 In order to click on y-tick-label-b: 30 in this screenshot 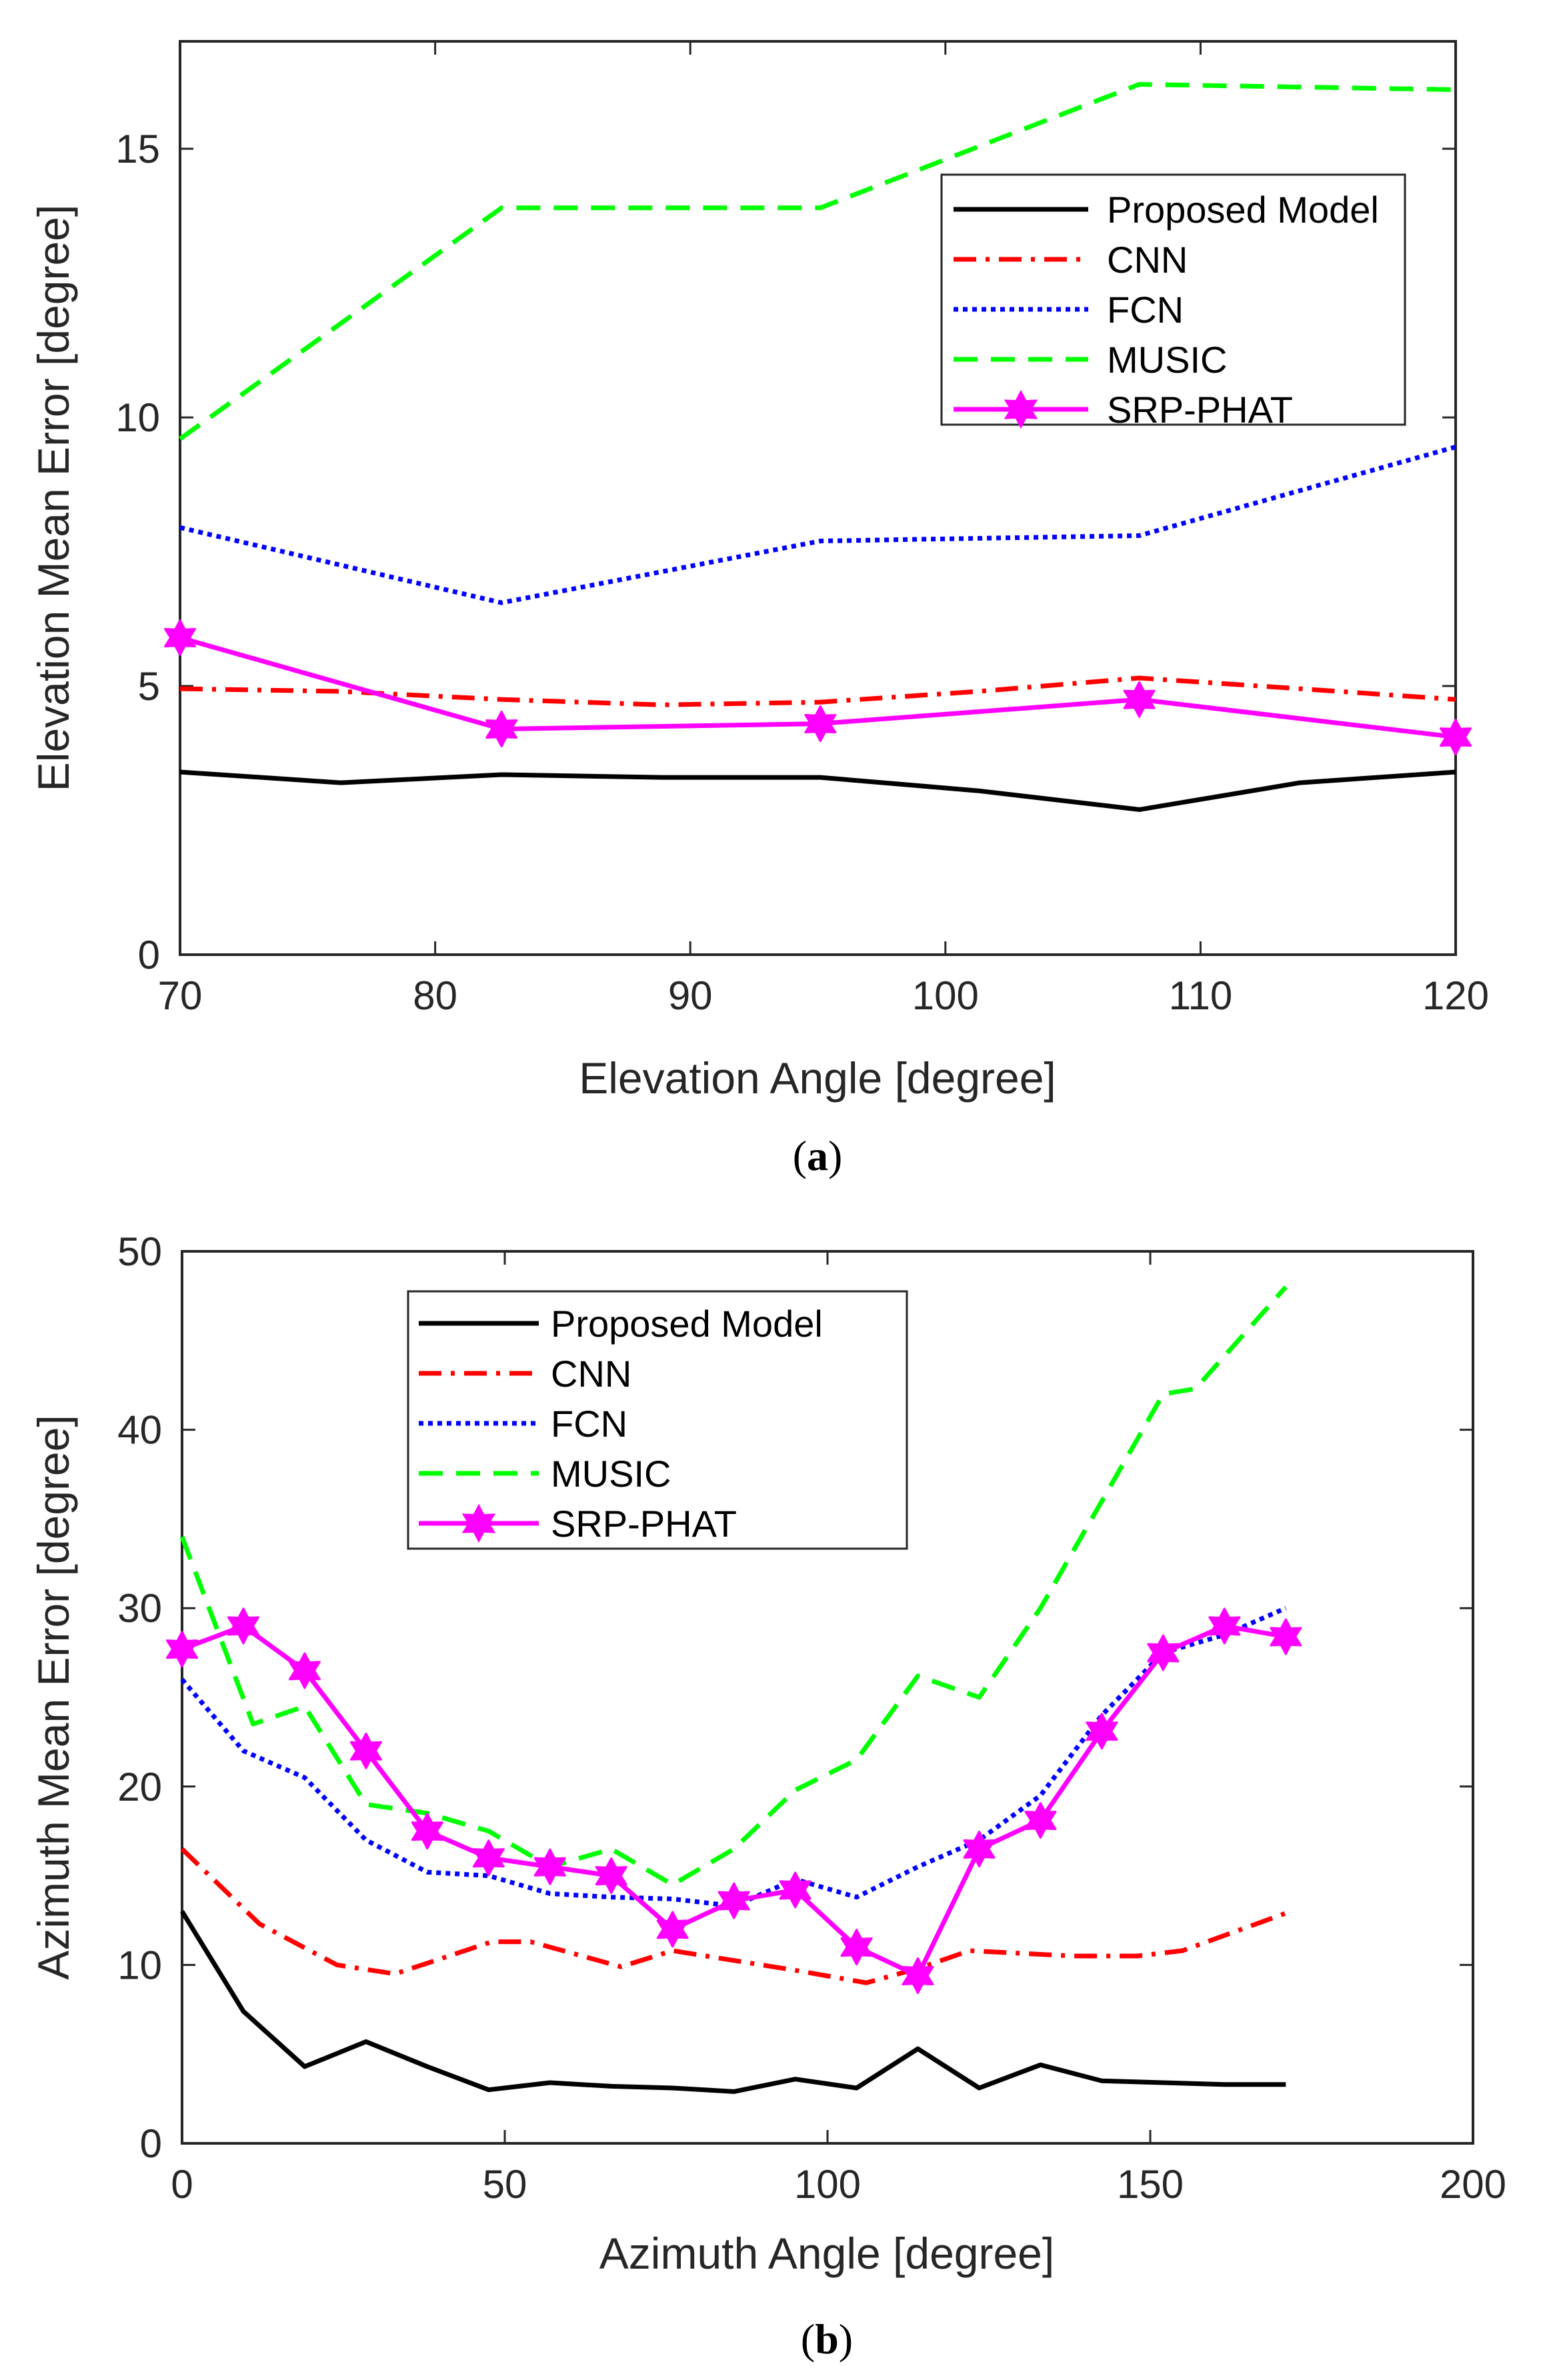, I will do `click(139, 1608)`.